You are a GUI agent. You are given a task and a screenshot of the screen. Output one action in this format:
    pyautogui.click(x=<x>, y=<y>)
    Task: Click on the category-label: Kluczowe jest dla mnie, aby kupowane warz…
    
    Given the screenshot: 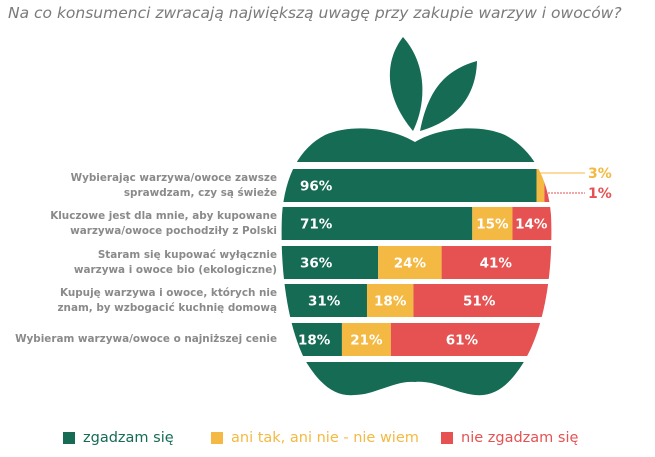 What is the action you would take?
    pyautogui.click(x=163, y=223)
    